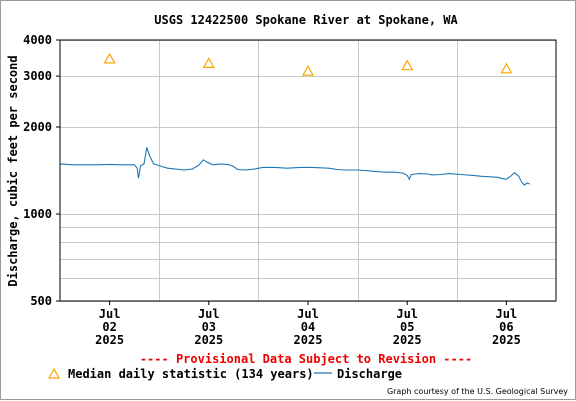 The width and height of the screenshot is (576, 401). Describe the element at coordinates (37, 214) in the screenshot. I see `y-tick-label: 1000` at that location.